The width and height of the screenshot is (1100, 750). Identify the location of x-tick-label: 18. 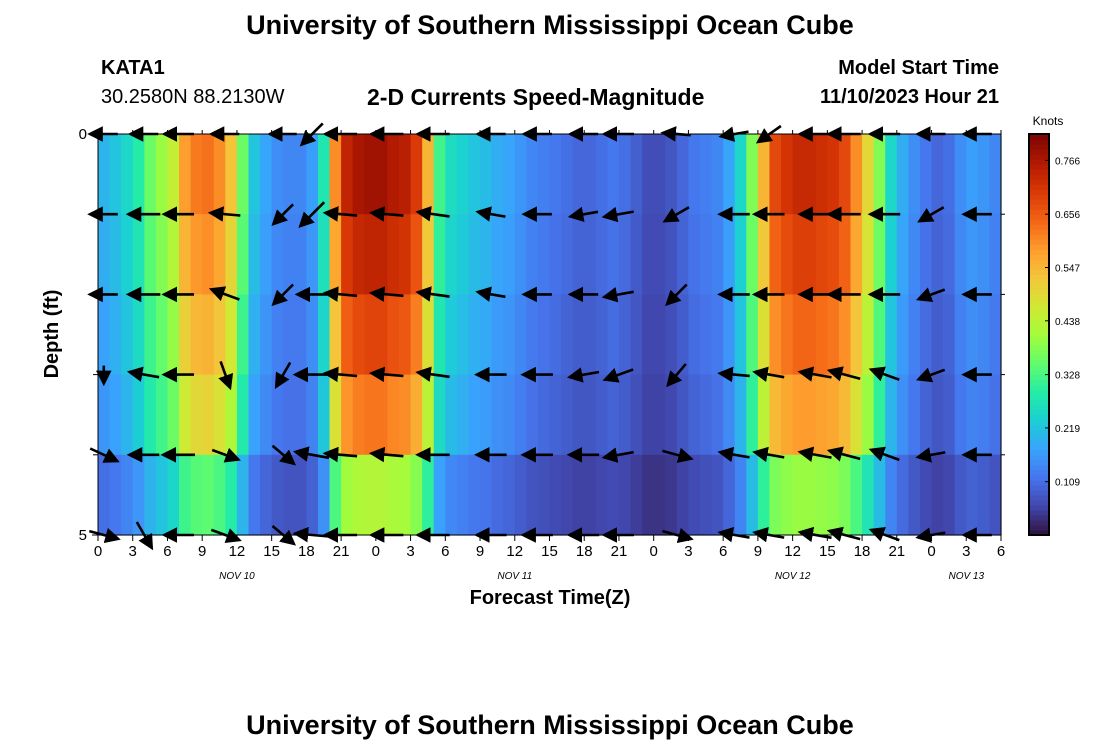
(862, 551).